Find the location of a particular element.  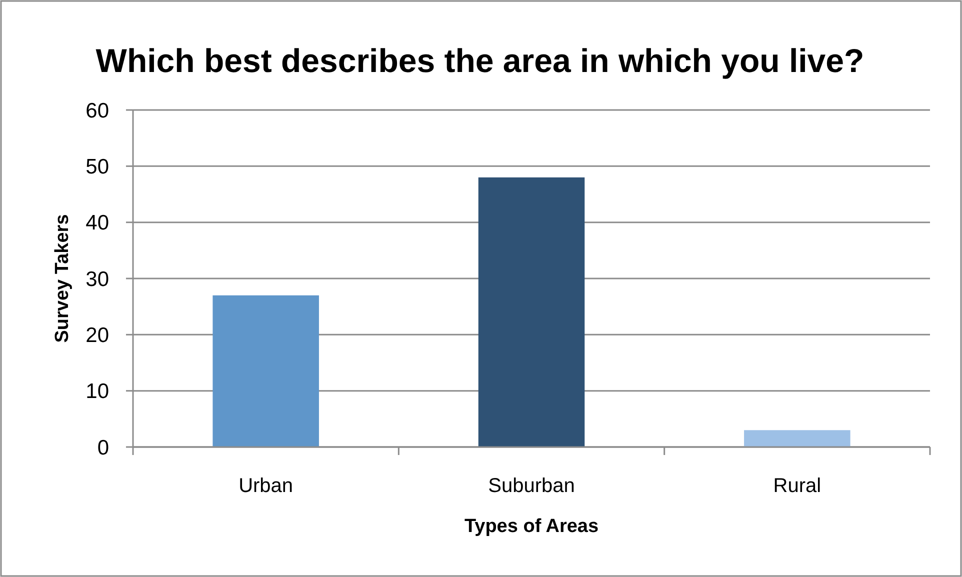

y-axis-title: Survey Takers is located at coordinates (62, 278).